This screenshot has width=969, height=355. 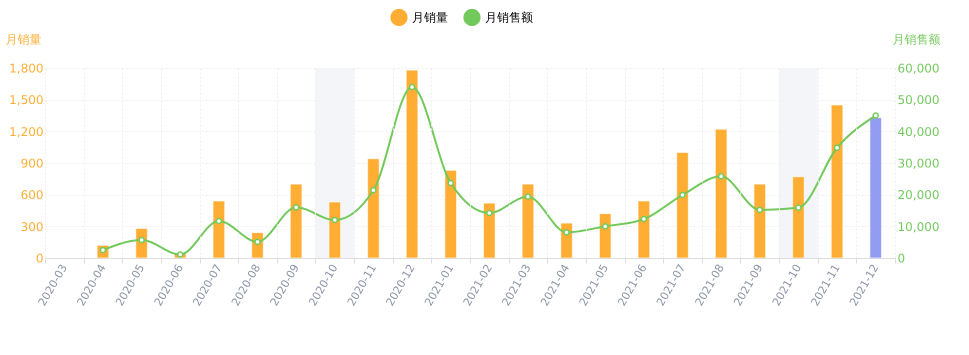 I want to click on y2-tick-label: 60,000, so click(x=919, y=69).